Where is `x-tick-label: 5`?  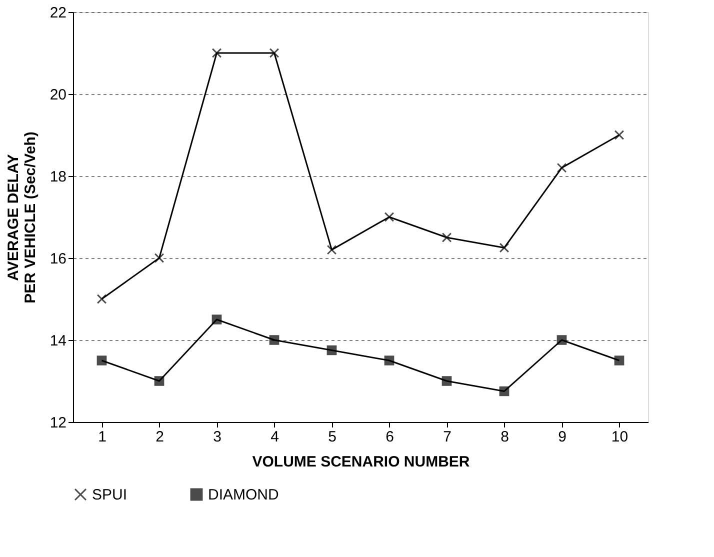 x-tick-label: 5 is located at coordinates (332, 437).